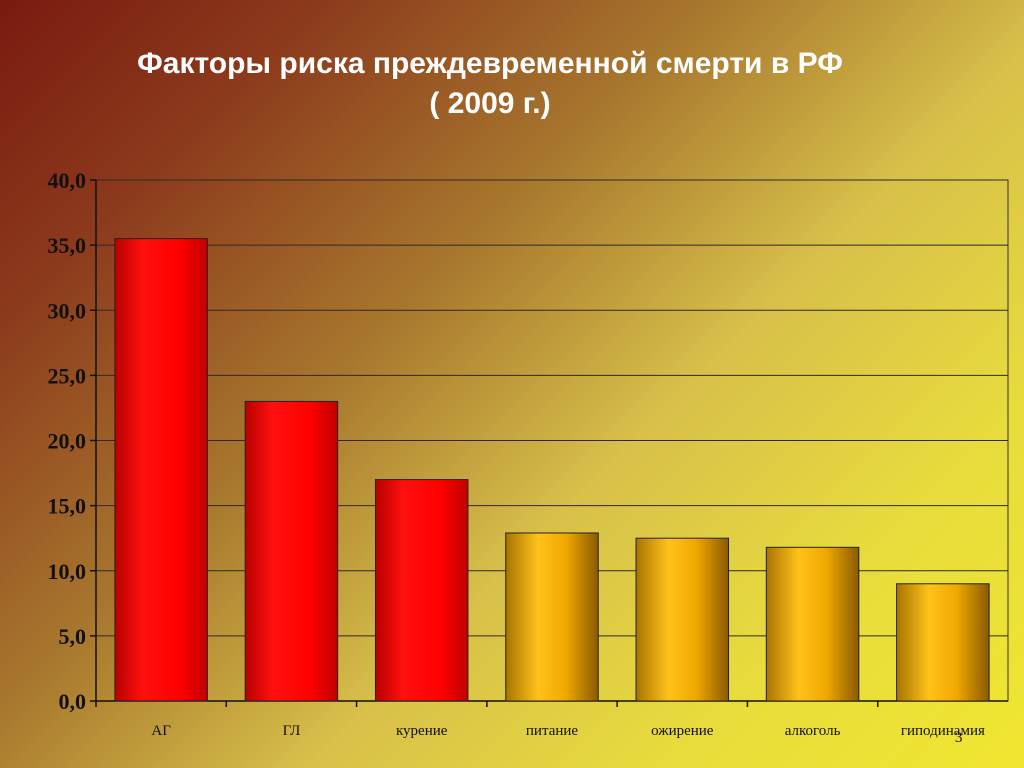  Describe the element at coordinates (943, 731) in the screenshot. I see `x-tick-label: гиподинамия` at that location.